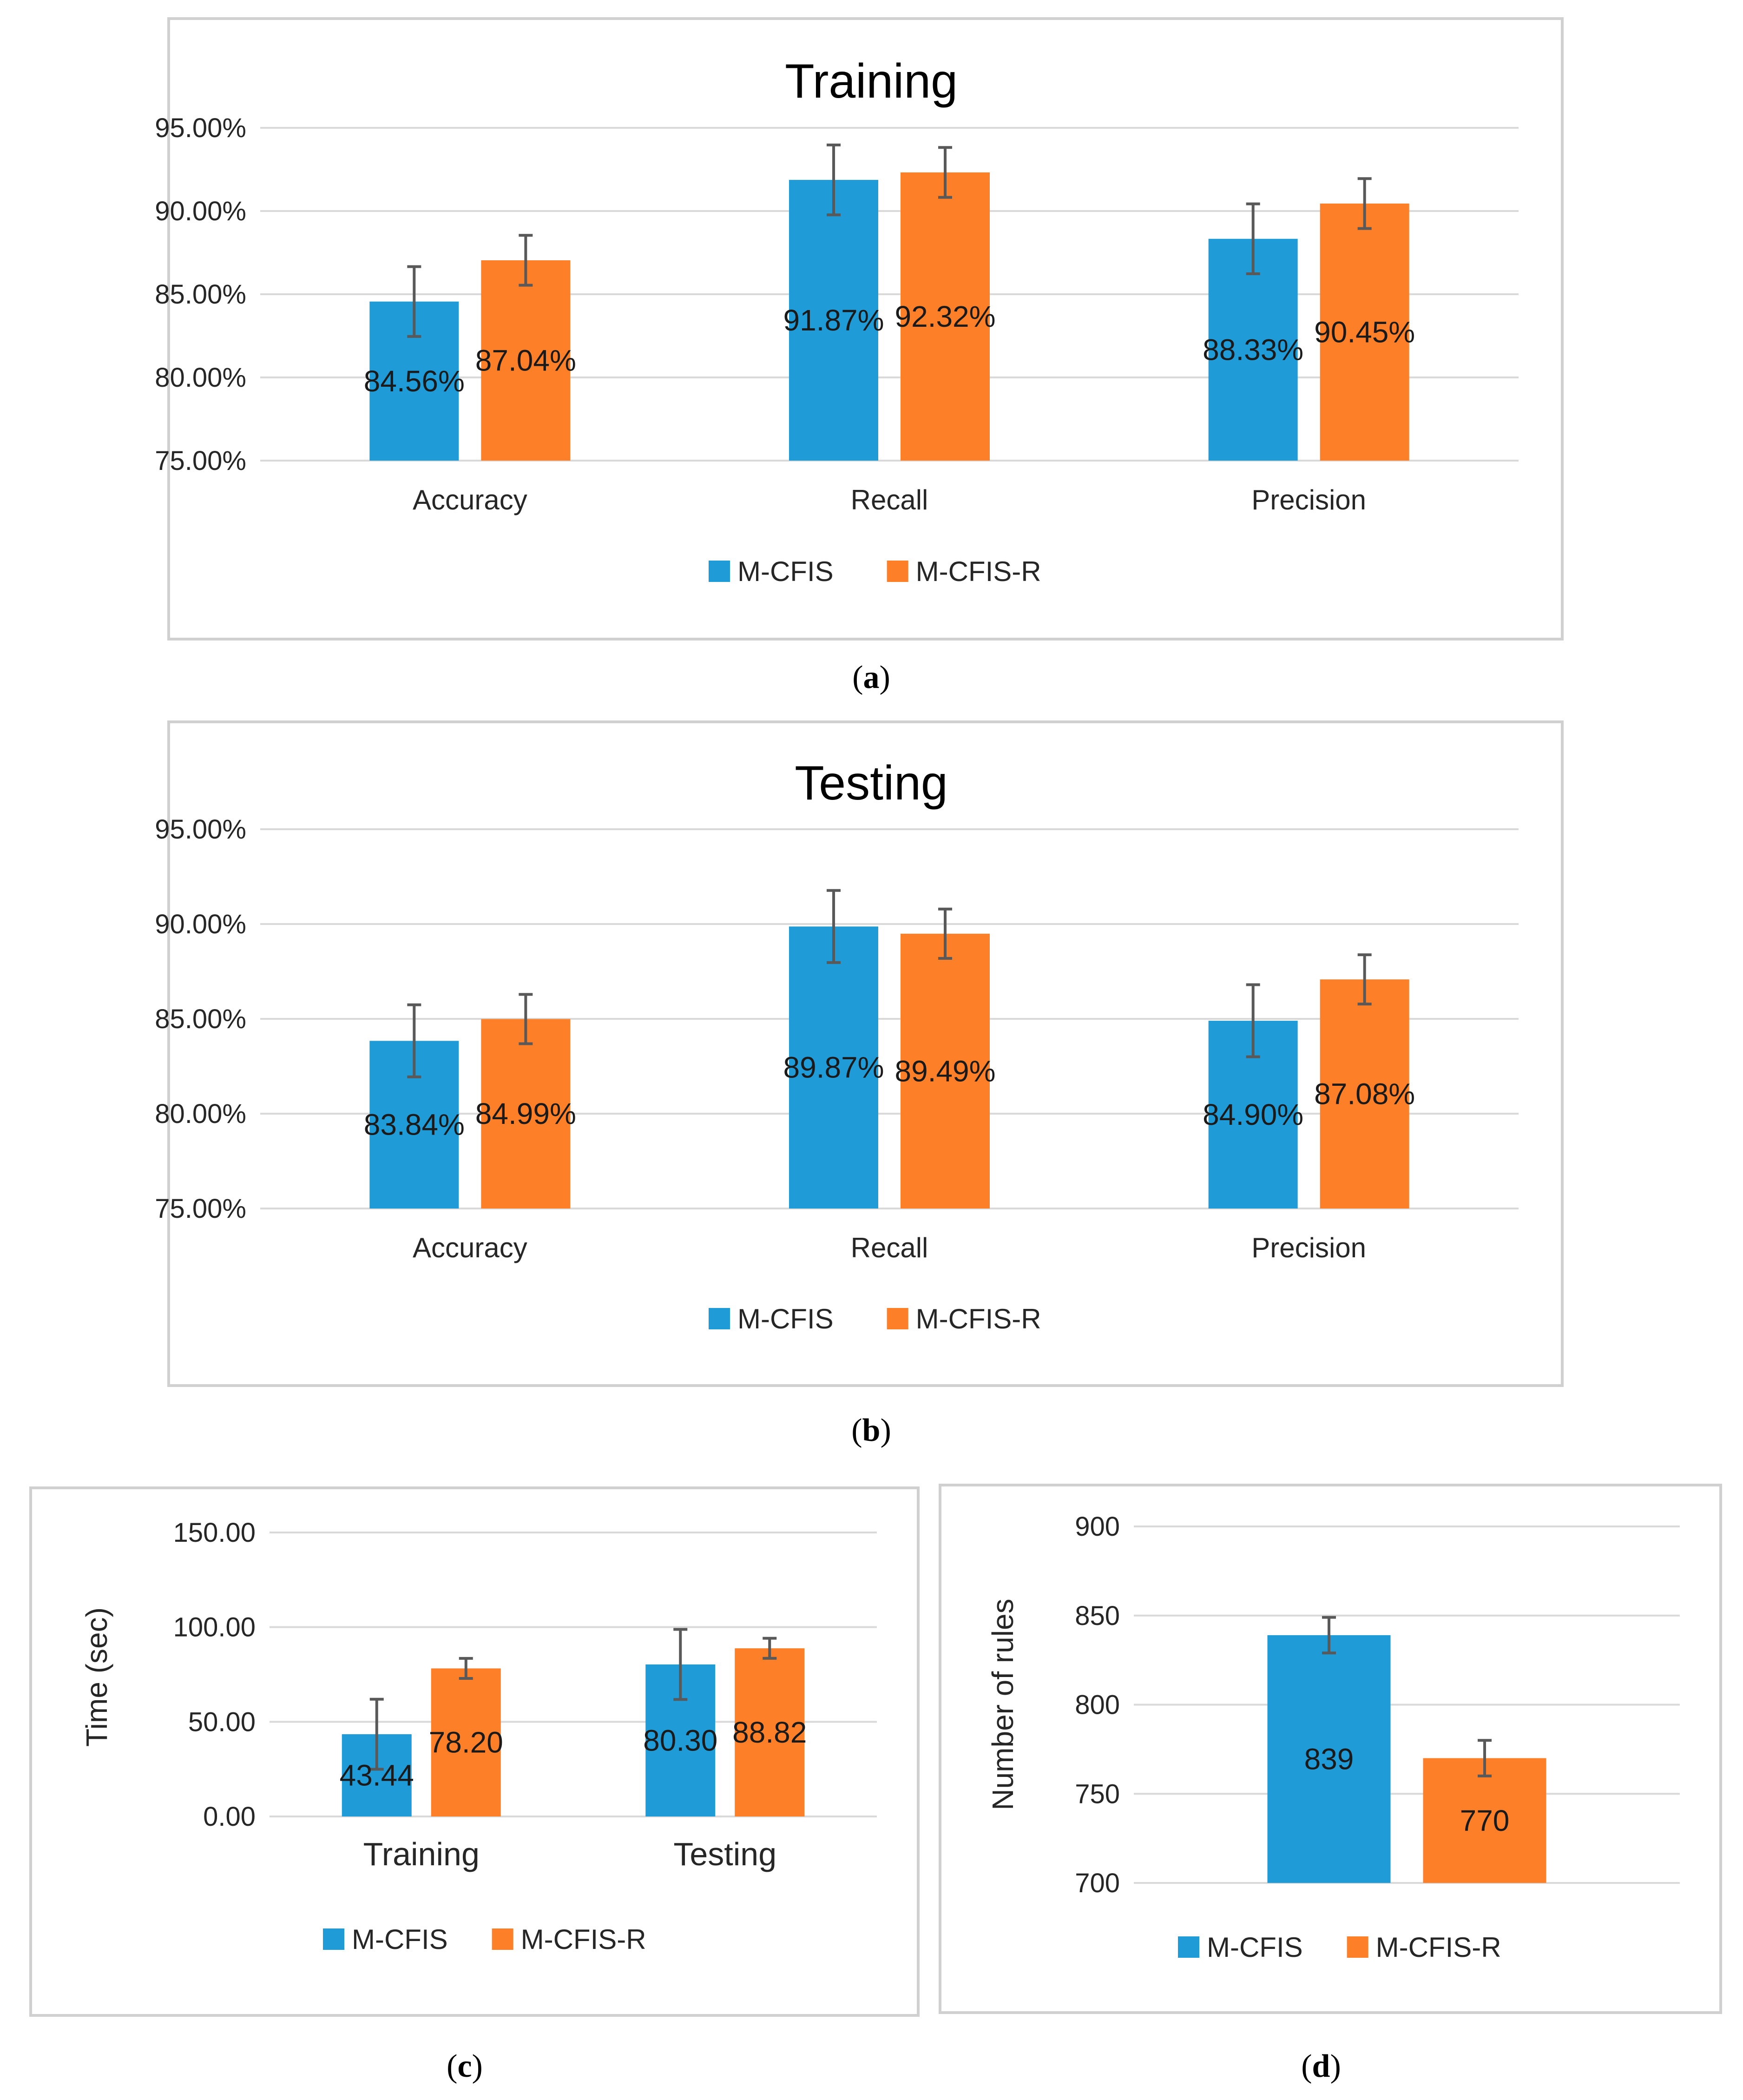  I want to click on bar-m-cfis-rules, so click(1329, 1759).